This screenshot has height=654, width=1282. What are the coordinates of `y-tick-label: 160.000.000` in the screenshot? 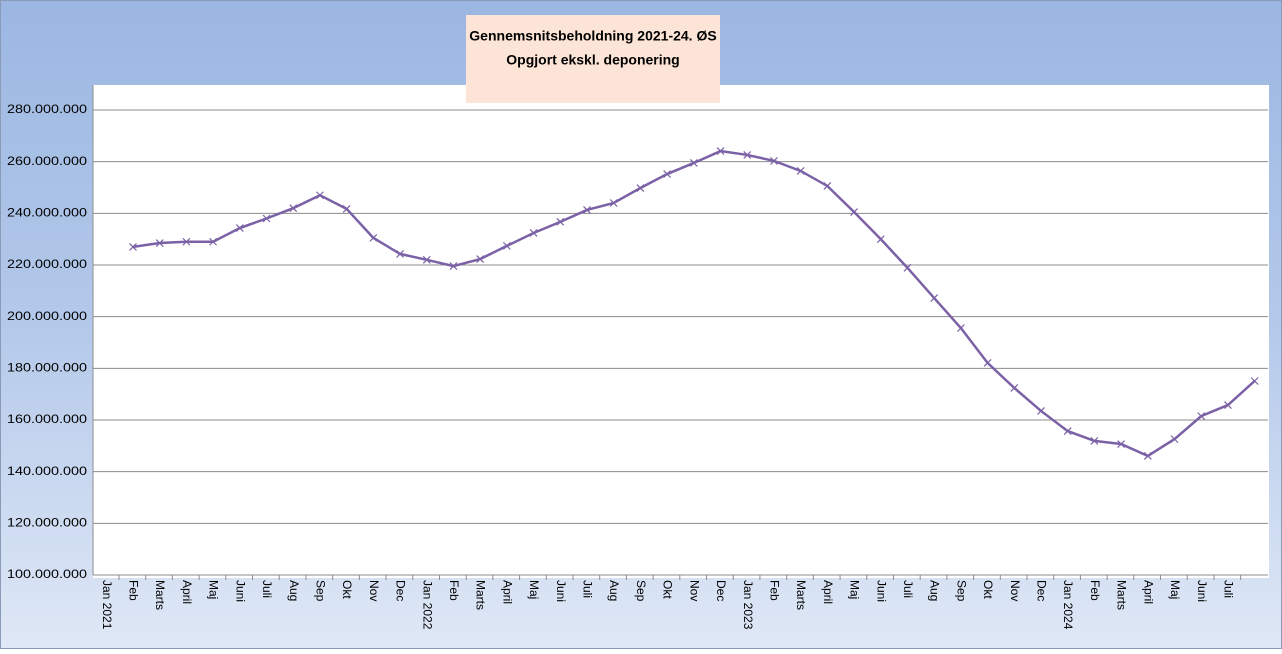 It's located at (47, 419).